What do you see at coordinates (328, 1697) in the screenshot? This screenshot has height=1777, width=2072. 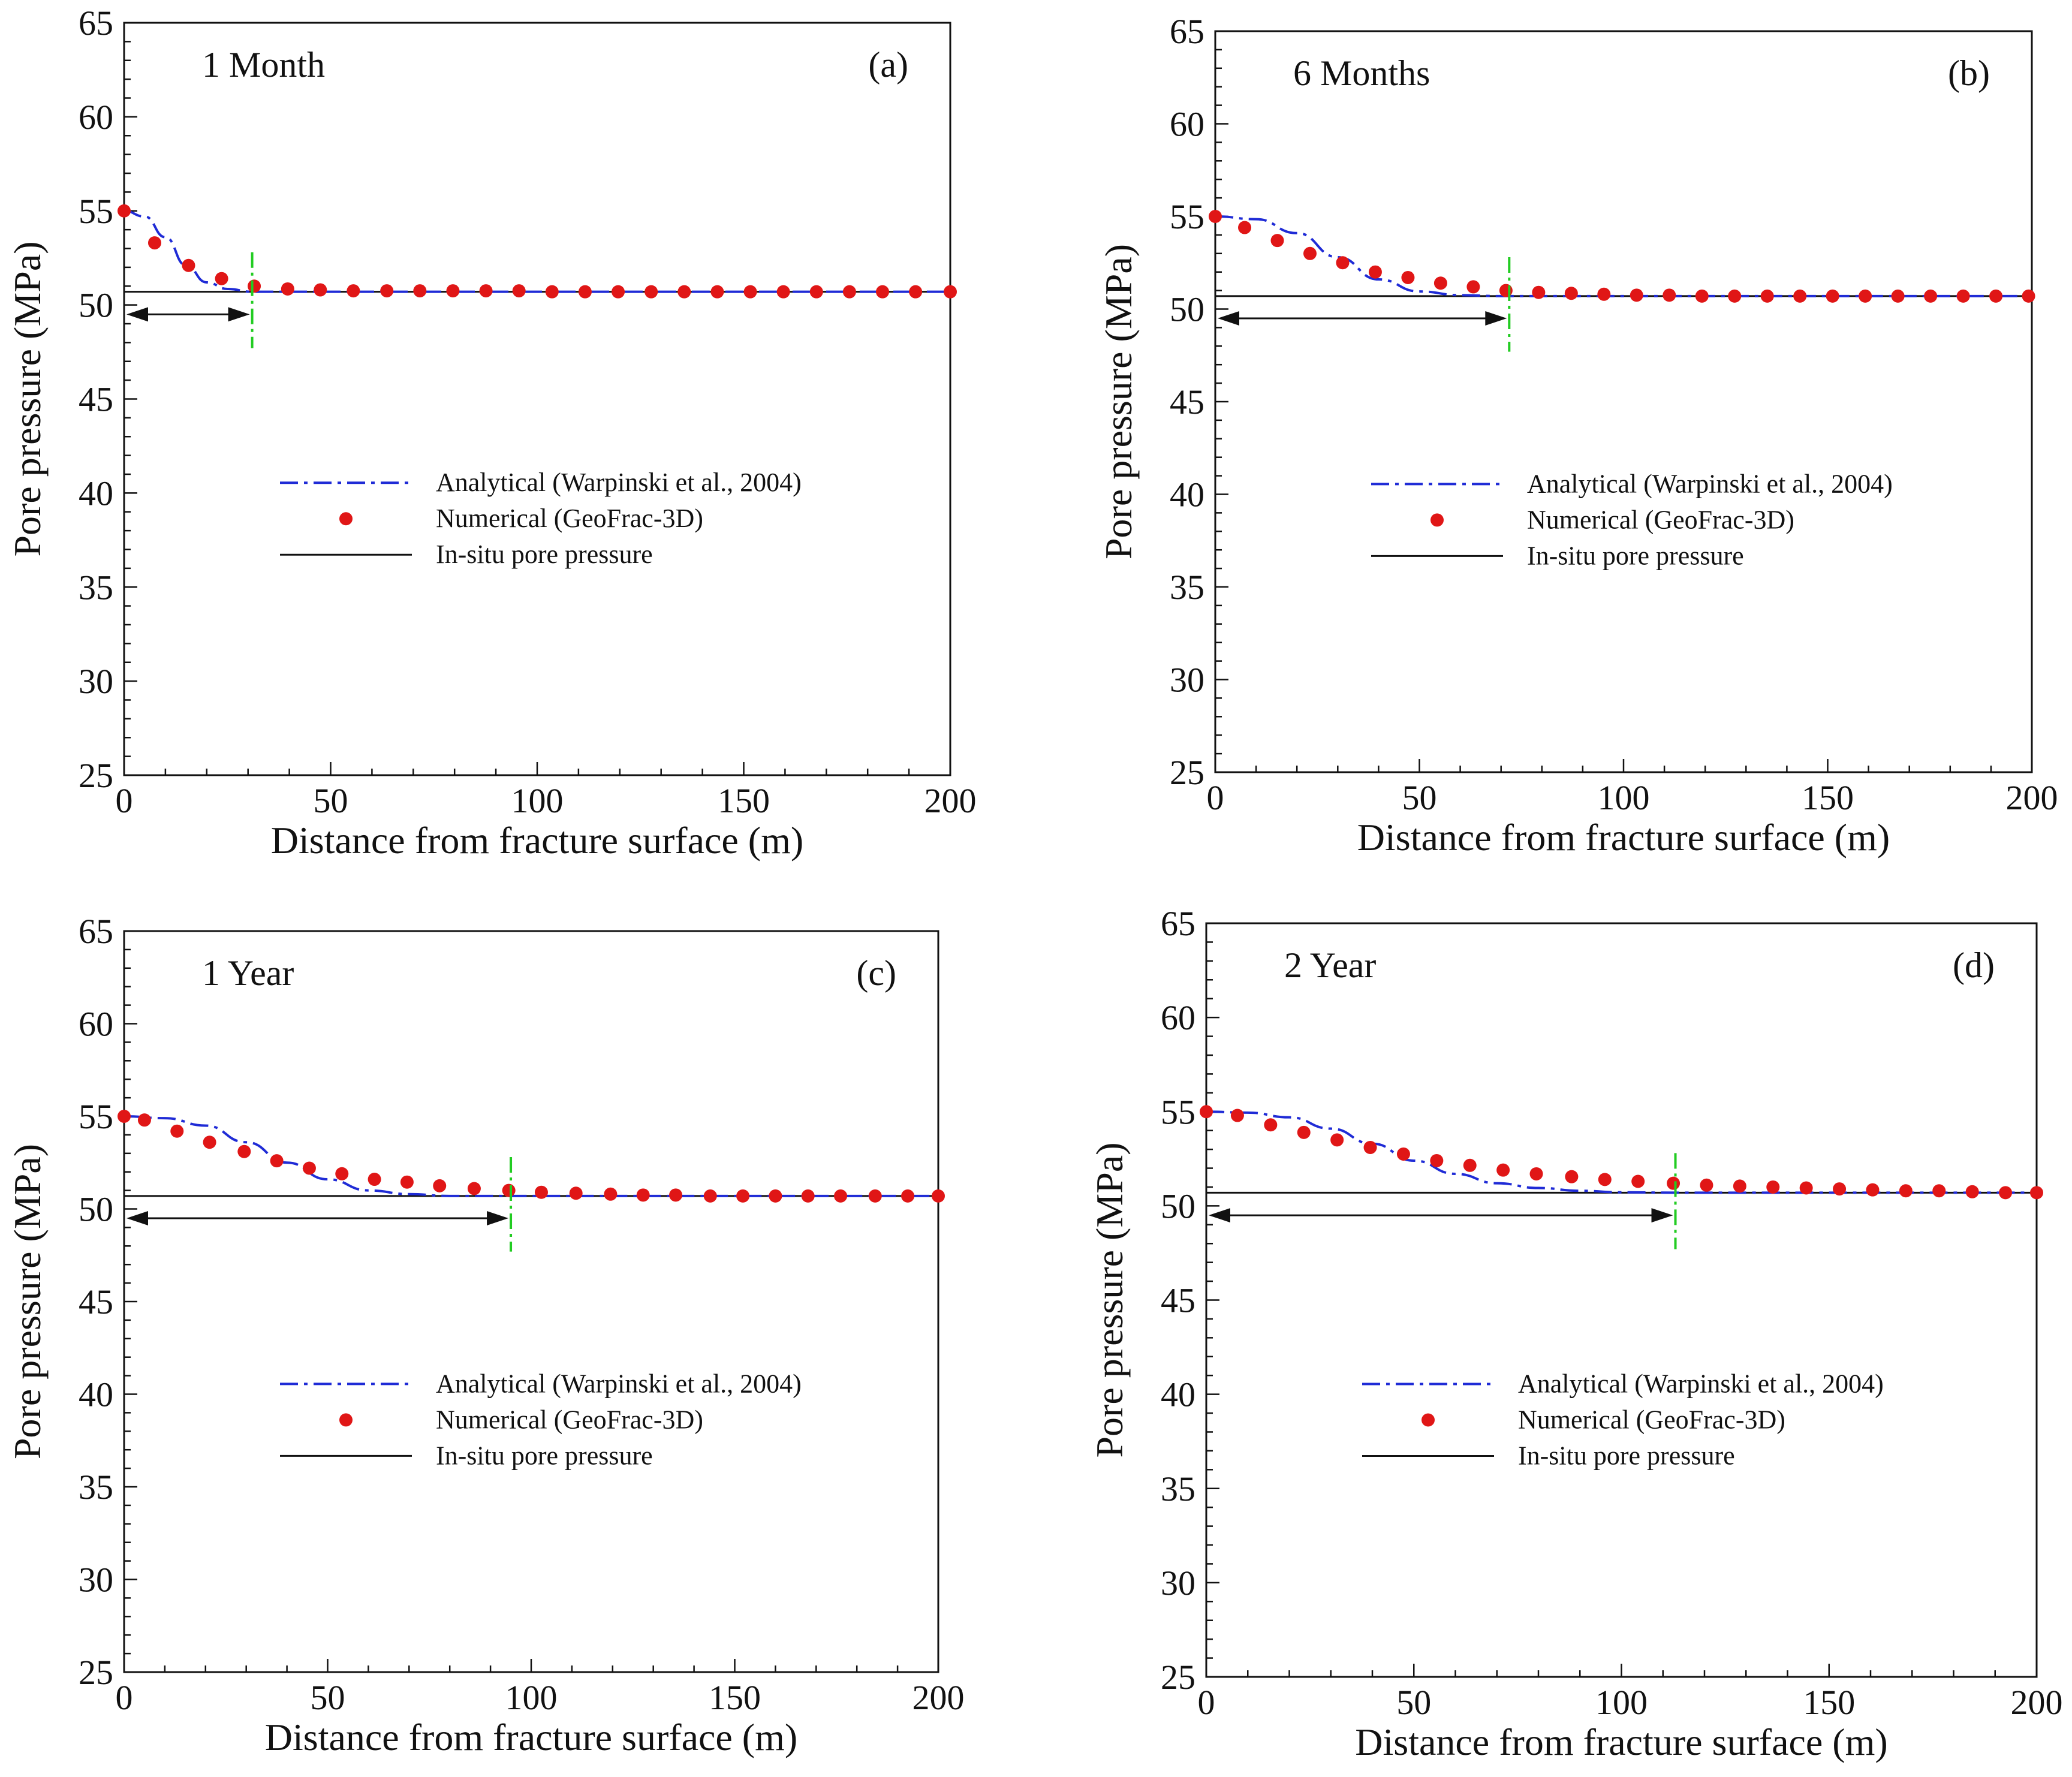 I see `x-tick-label: 50` at bounding box center [328, 1697].